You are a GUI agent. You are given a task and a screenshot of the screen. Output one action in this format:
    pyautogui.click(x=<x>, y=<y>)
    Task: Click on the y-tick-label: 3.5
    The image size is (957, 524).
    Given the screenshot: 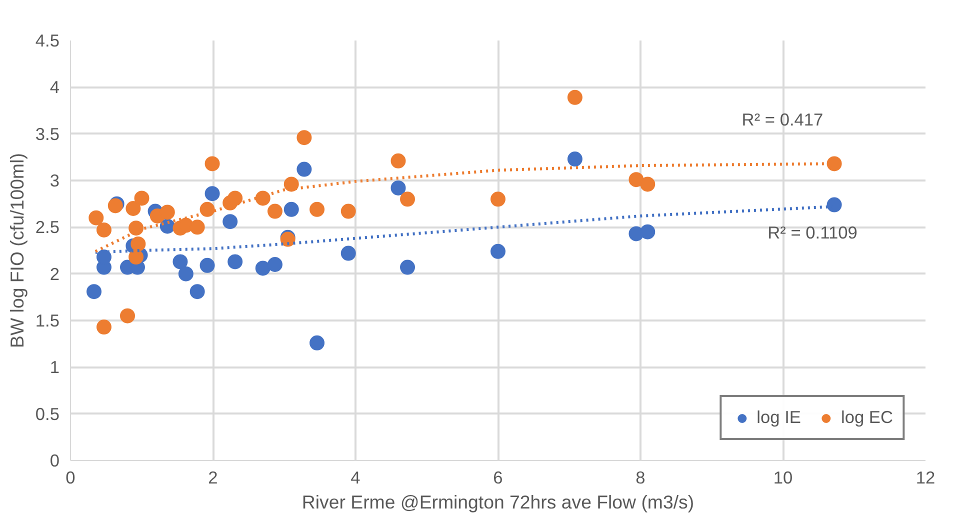 What is the action you would take?
    pyautogui.click(x=47, y=134)
    